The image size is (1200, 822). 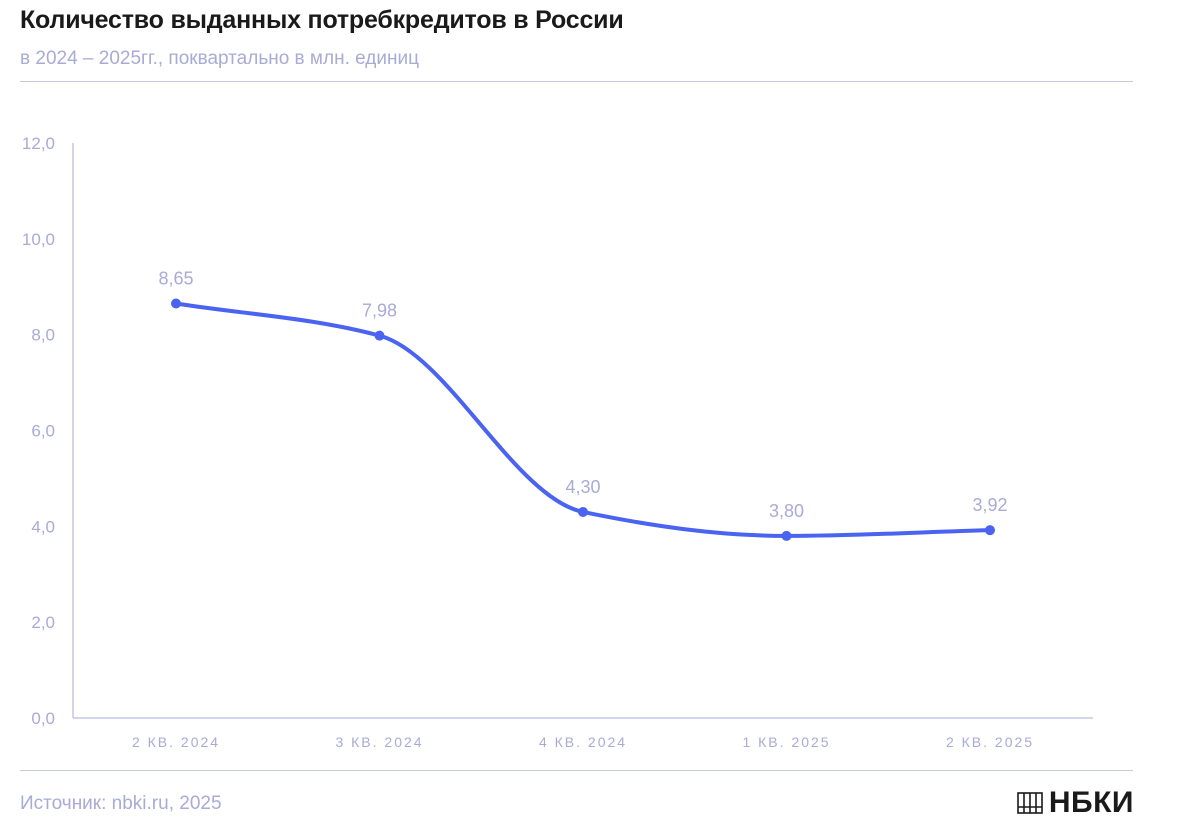 I want to click on x-tick-label: 4 КВ. 2024, so click(x=583, y=742).